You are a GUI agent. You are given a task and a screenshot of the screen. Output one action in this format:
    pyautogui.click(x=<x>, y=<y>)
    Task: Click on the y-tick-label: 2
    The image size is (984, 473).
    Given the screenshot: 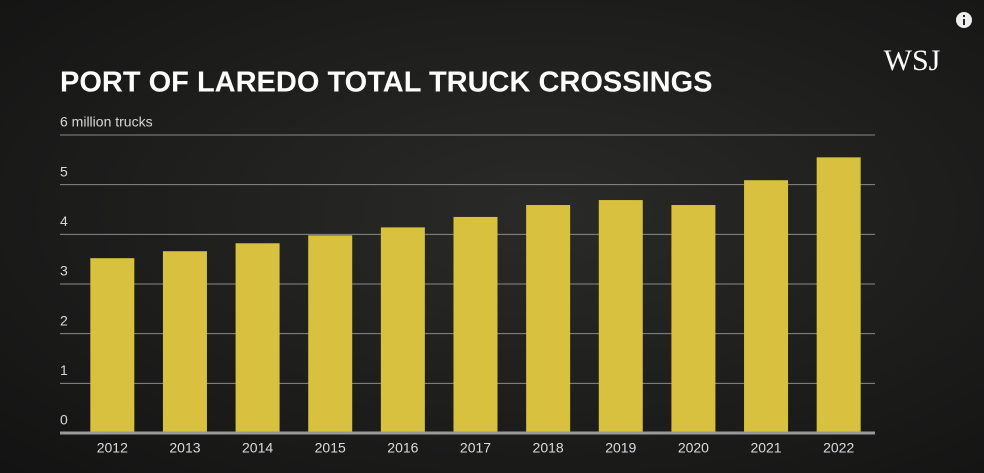 What is the action you would take?
    pyautogui.click(x=64, y=320)
    